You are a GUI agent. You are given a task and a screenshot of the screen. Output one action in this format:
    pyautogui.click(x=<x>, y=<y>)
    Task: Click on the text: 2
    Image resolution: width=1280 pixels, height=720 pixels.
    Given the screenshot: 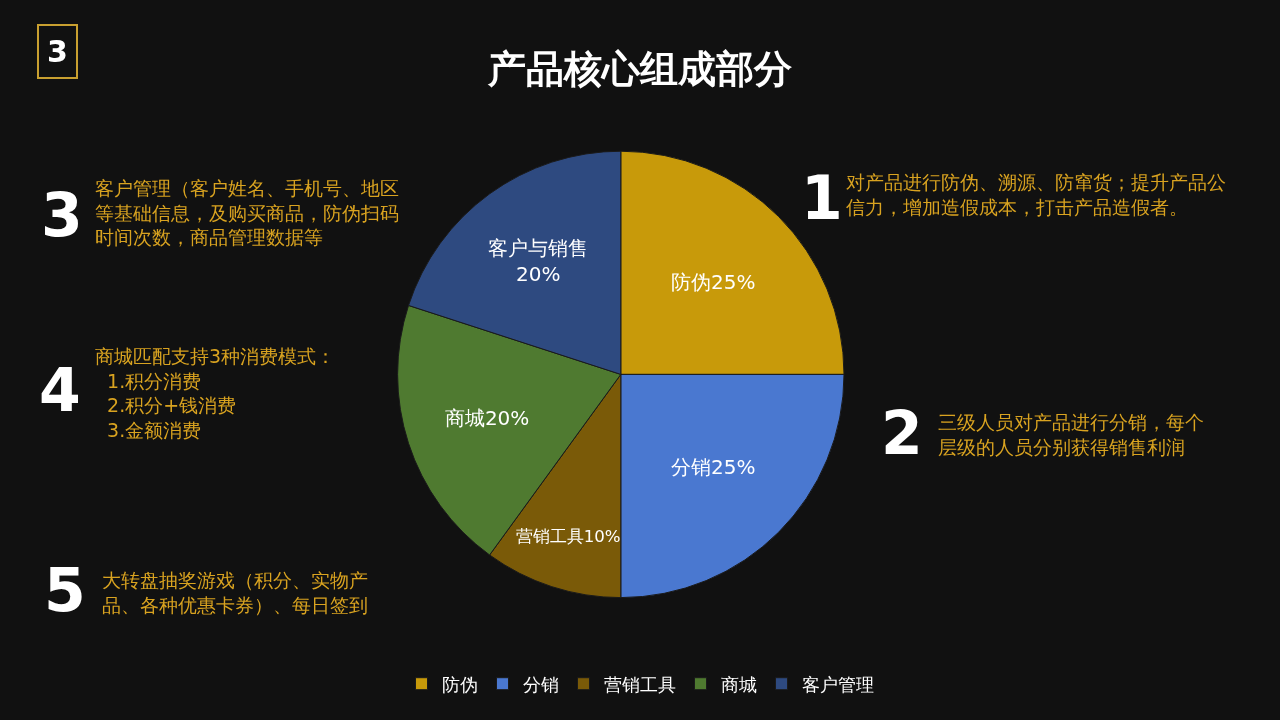 What is the action you would take?
    pyautogui.click(x=902, y=433)
    